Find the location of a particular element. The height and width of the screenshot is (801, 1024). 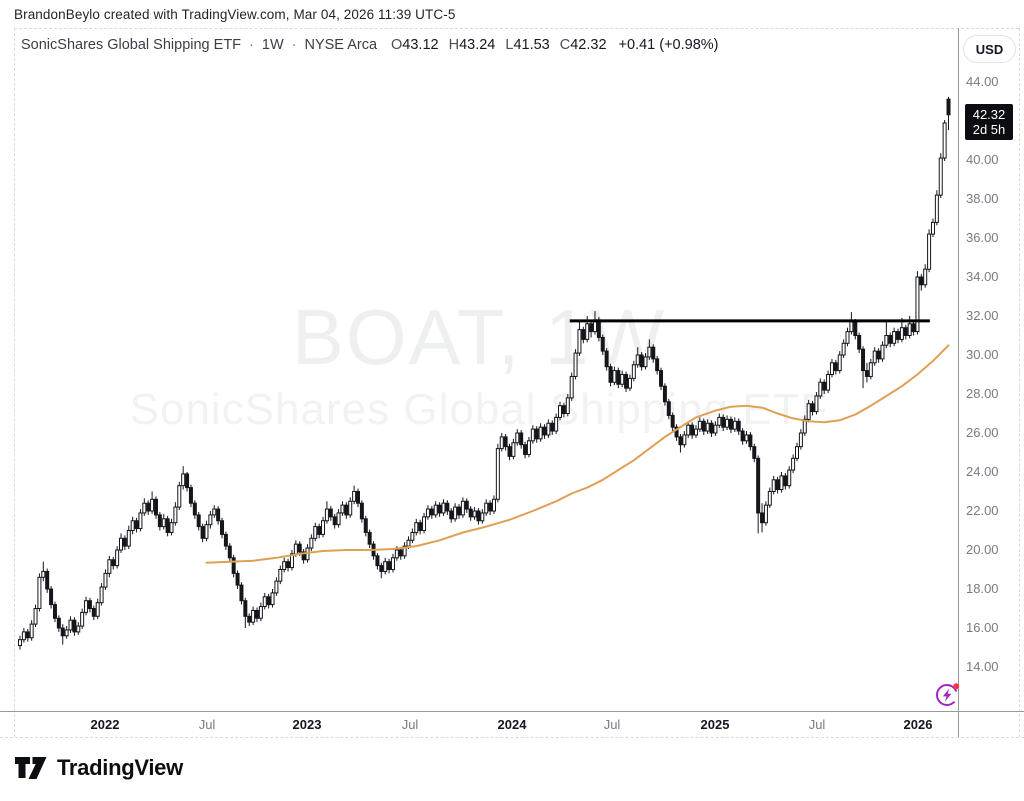

tradingview-mark-icon is located at coordinates (31, 768).